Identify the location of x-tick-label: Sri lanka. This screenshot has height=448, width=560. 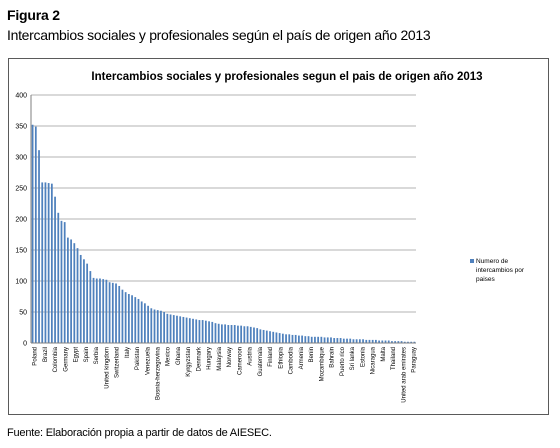
(353, 358).